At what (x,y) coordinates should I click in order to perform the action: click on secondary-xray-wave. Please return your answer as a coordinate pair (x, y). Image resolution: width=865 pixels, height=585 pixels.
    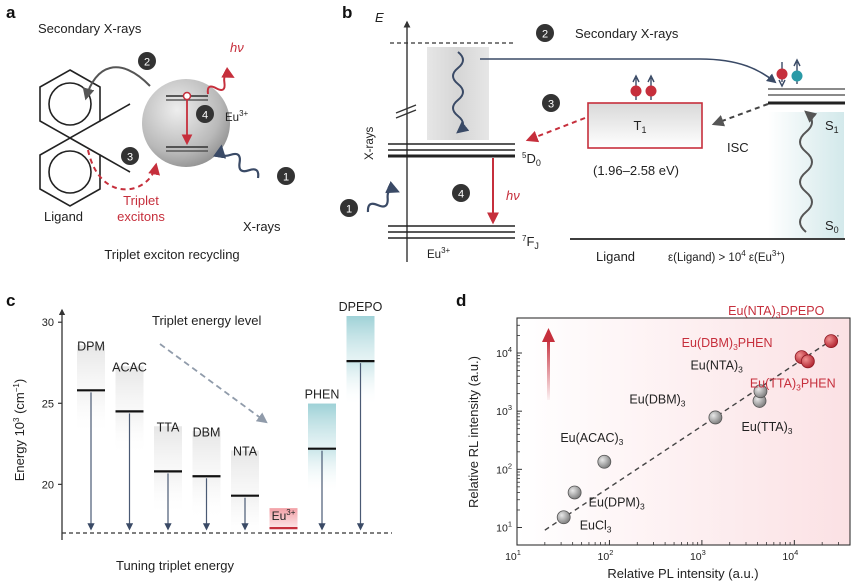
    Looking at the image, I should click on (461, 92).